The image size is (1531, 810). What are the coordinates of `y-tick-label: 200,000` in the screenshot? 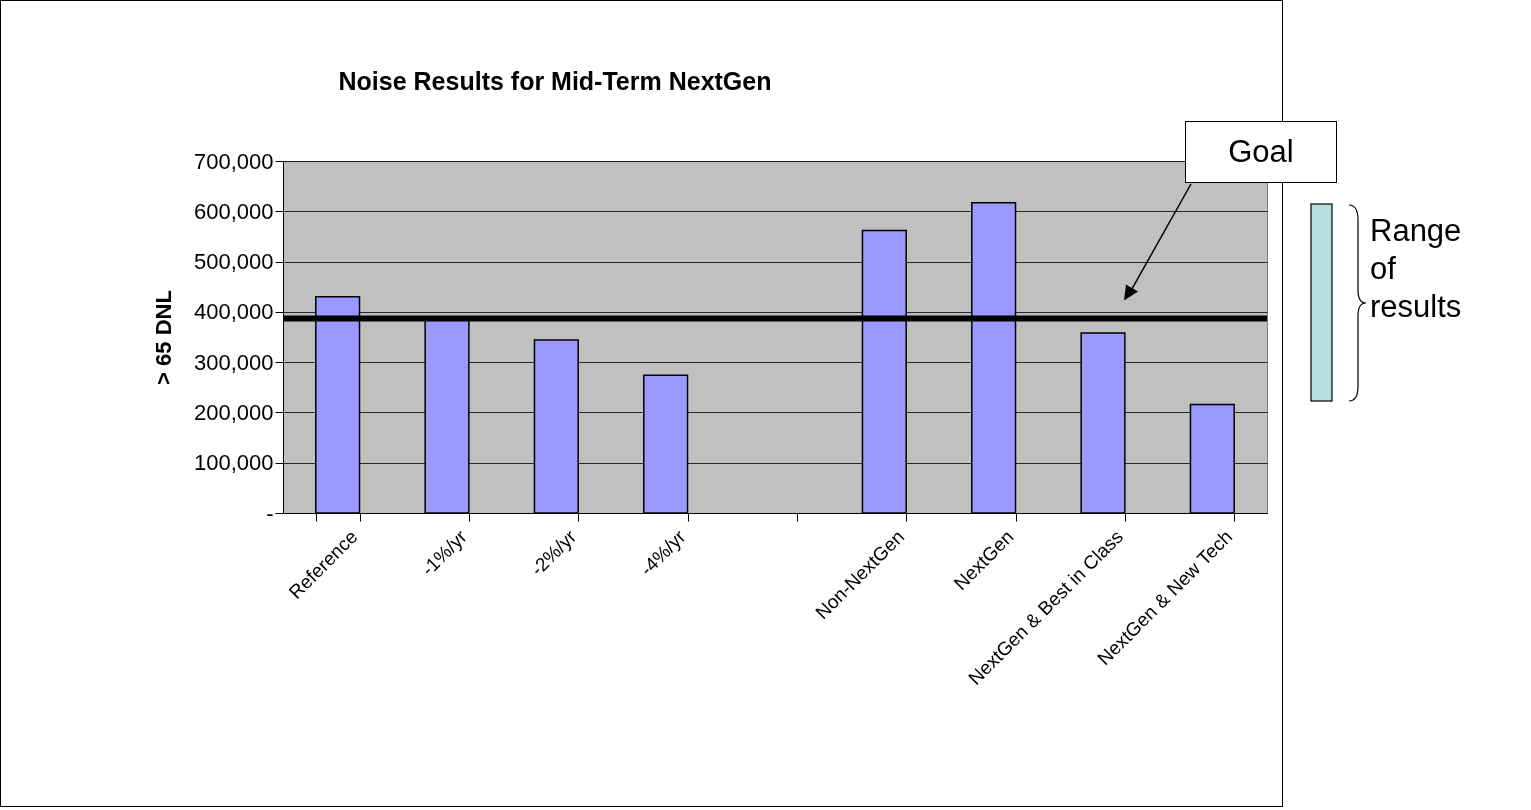 It's located at (233, 412).